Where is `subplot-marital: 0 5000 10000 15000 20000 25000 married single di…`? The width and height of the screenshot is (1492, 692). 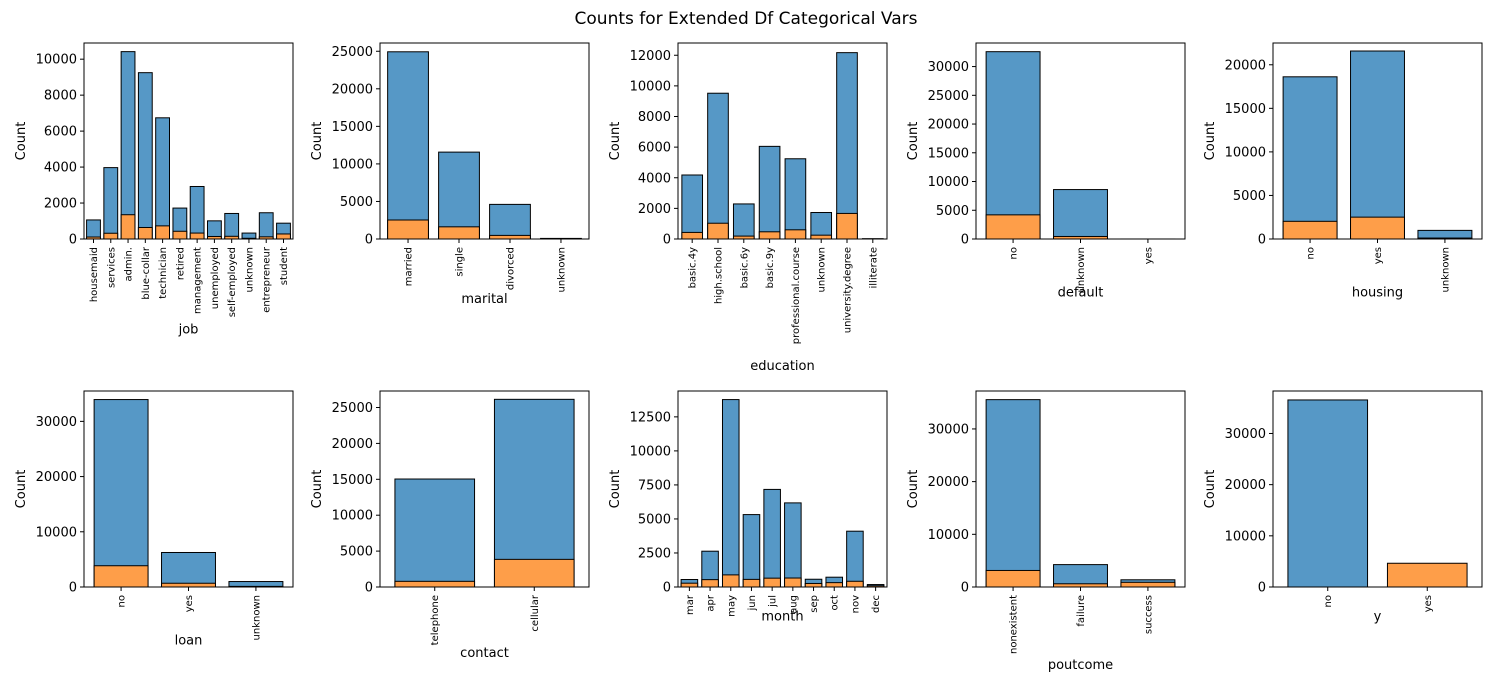
subplot-marital: 0 5000 10000 15000 20000 25000 married single di… is located at coordinates (450, 174).